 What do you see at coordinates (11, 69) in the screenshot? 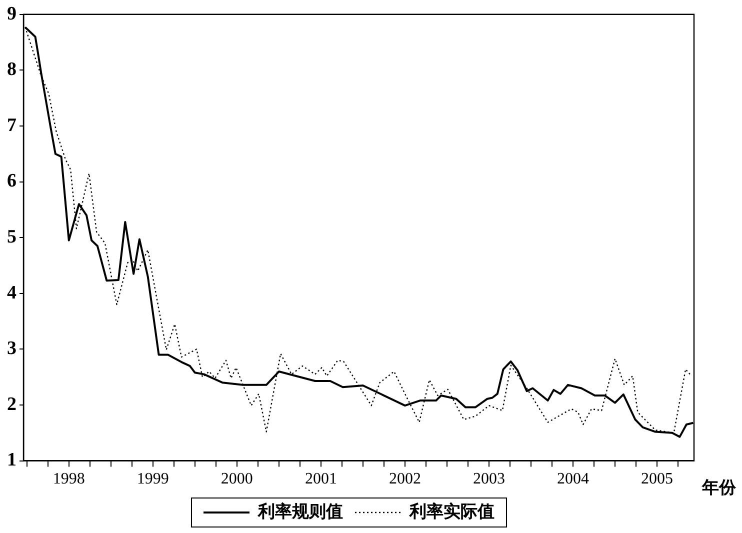
I see `y-tick-label: 8` at bounding box center [11, 69].